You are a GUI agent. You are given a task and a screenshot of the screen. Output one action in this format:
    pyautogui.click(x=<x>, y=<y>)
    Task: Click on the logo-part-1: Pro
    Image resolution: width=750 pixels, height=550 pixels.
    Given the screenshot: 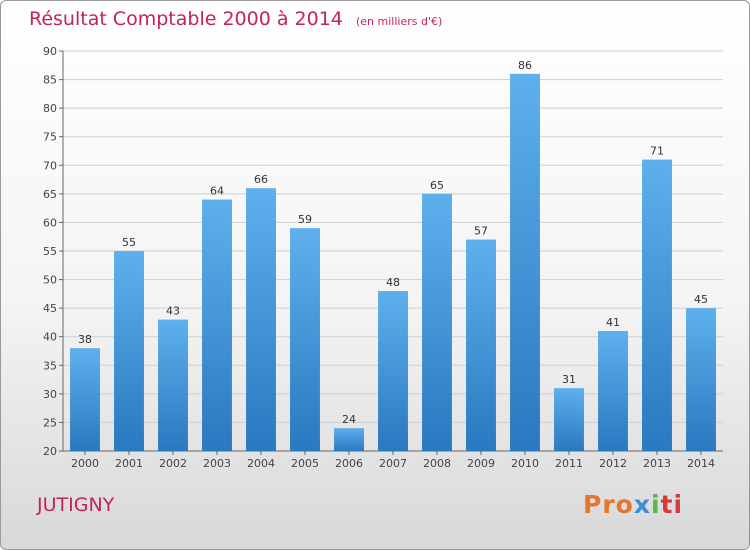 What is the action you would take?
    pyautogui.click(x=608, y=504)
    